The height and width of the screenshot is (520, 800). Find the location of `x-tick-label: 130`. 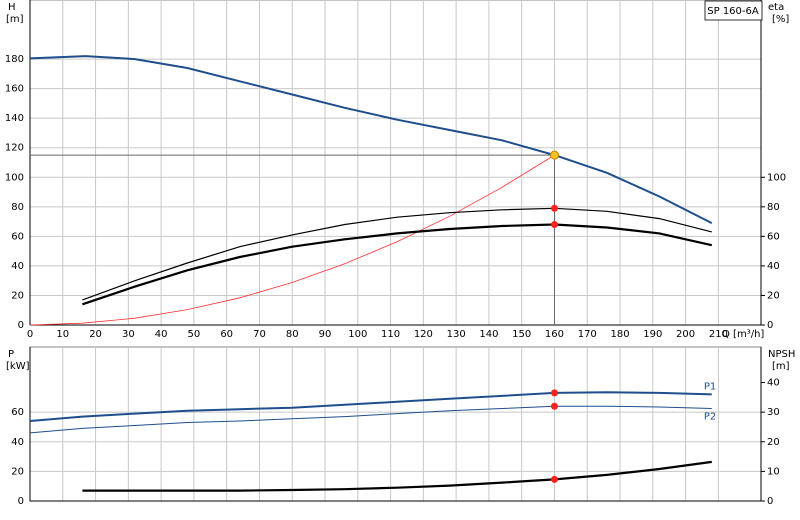

x-tick-label: 130 is located at coordinates (456, 334).